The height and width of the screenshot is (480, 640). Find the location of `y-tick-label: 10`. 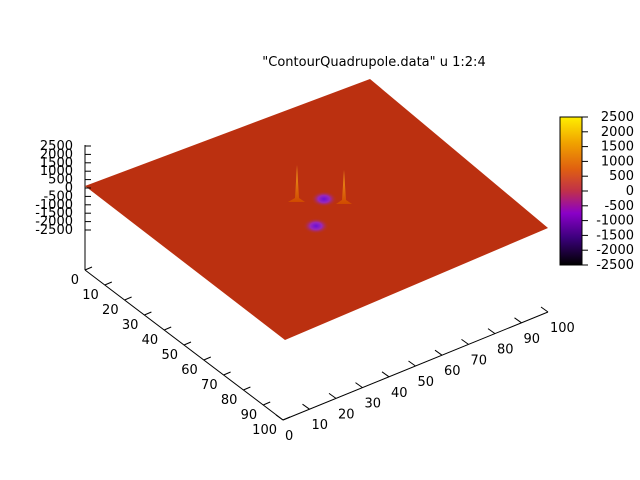

y-tick-label: 10 is located at coordinates (90, 295).